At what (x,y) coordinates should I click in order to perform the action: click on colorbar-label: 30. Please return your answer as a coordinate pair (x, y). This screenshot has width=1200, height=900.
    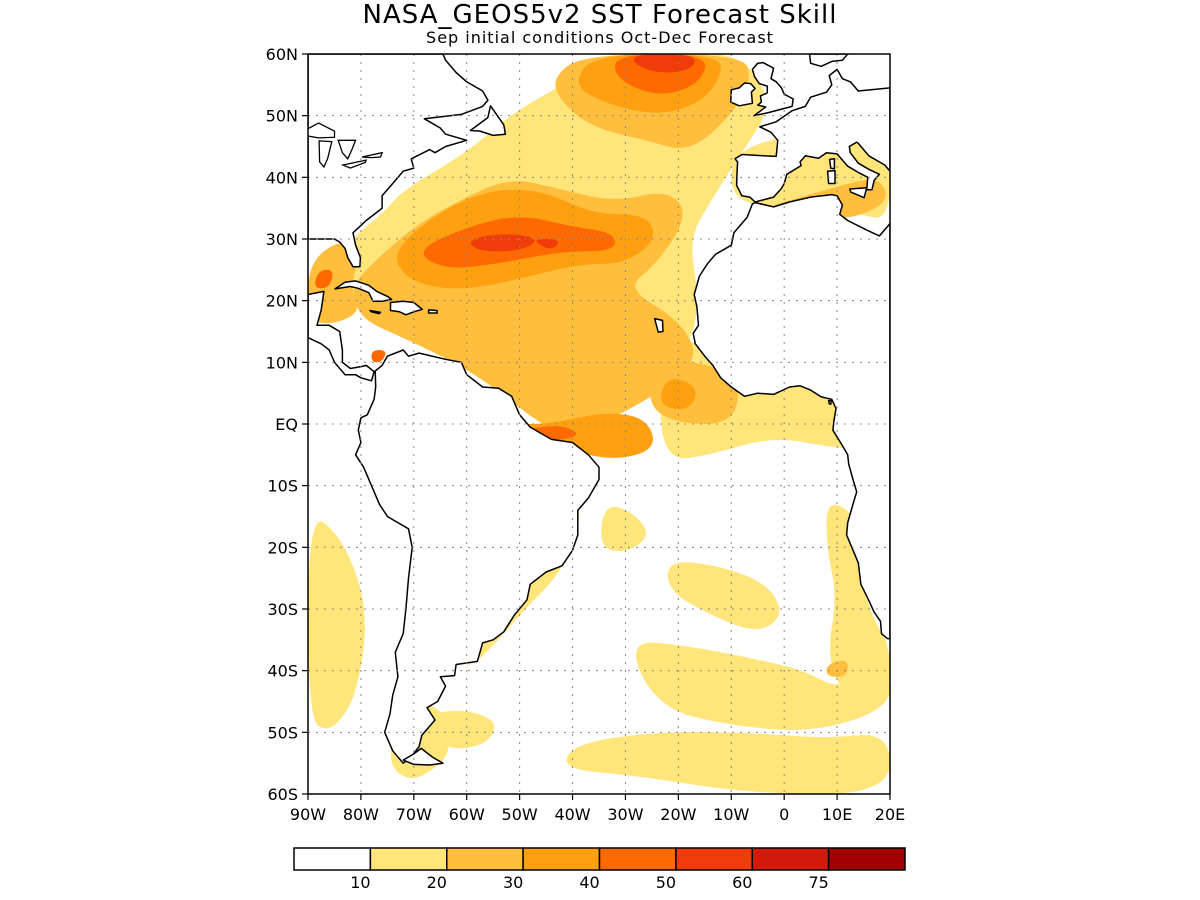
    Looking at the image, I should click on (513, 882).